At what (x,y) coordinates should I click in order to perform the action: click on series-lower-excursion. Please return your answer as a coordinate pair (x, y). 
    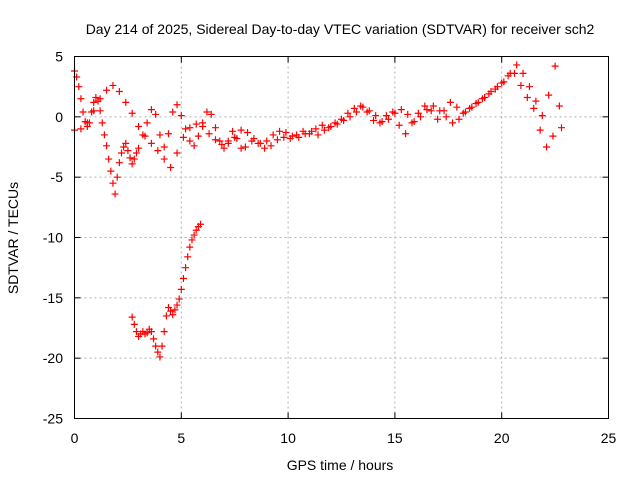
    Looking at the image, I should click on (166, 290).